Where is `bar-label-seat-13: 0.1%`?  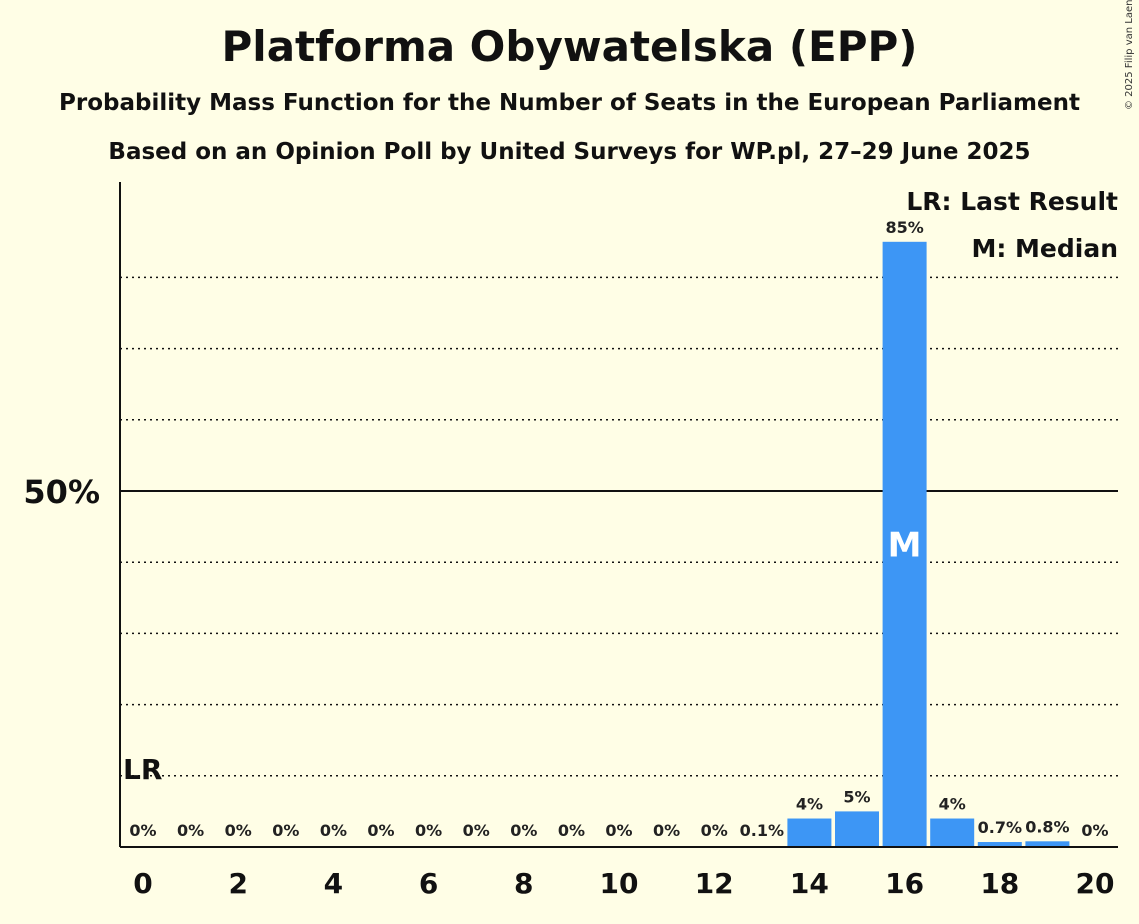
bar-label-seat-13: 0.1% is located at coordinates (762, 830).